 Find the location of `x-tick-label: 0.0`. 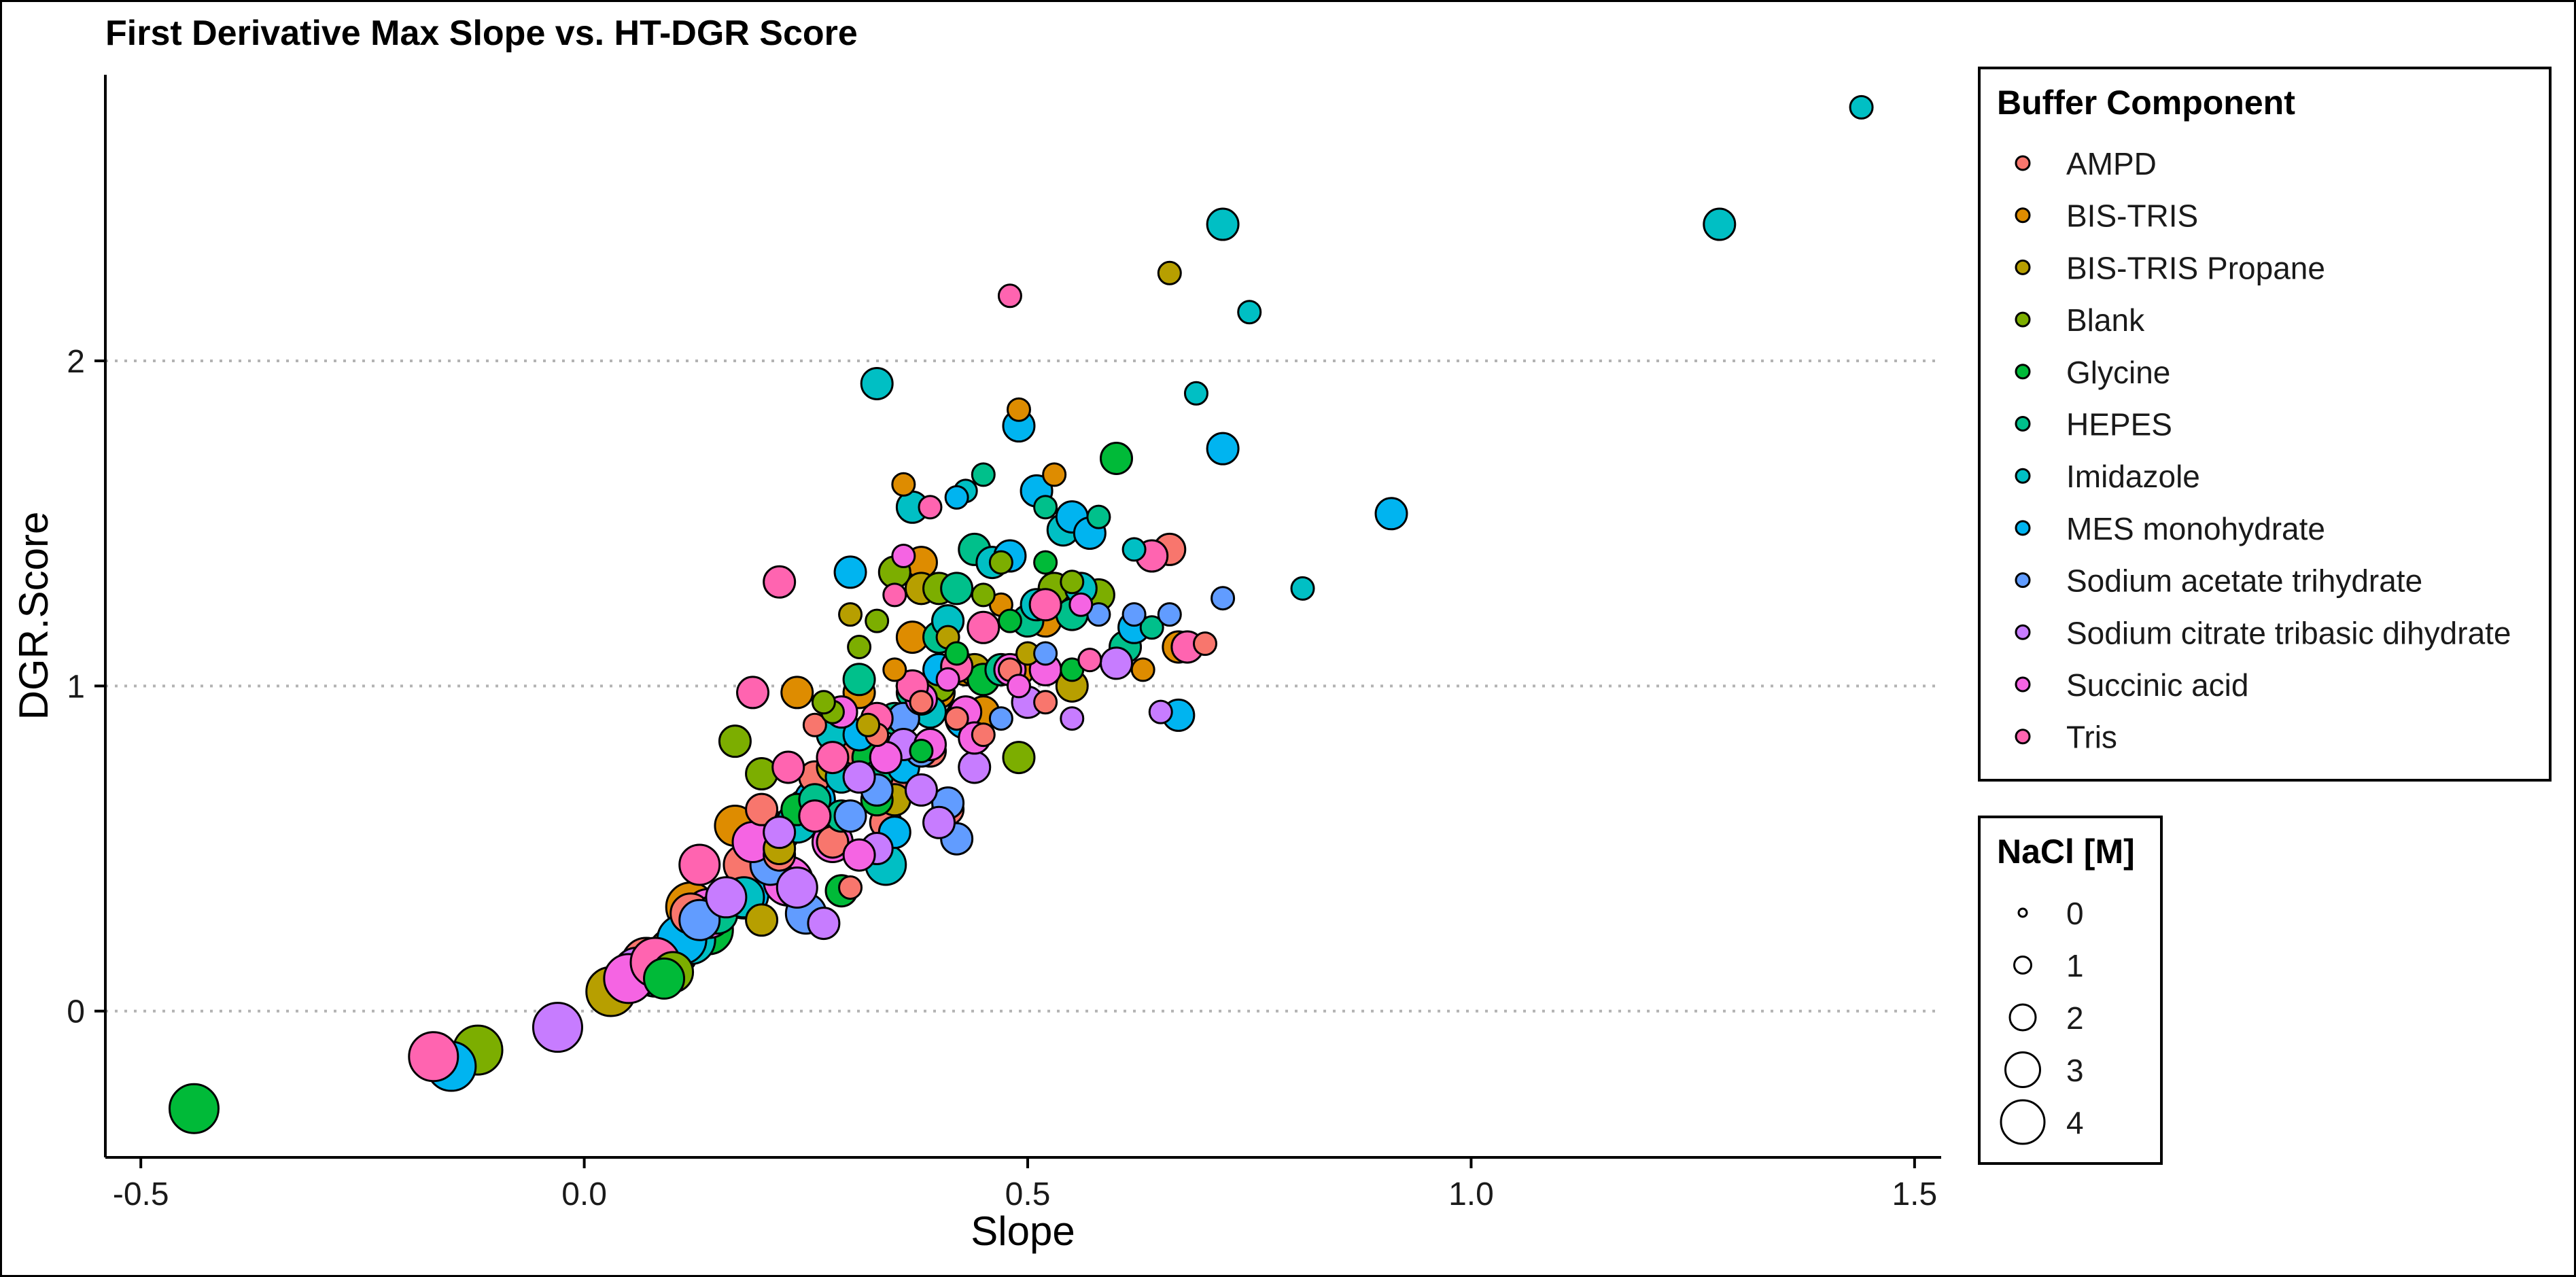

x-tick-label: 0.0 is located at coordinates (584, 1194).